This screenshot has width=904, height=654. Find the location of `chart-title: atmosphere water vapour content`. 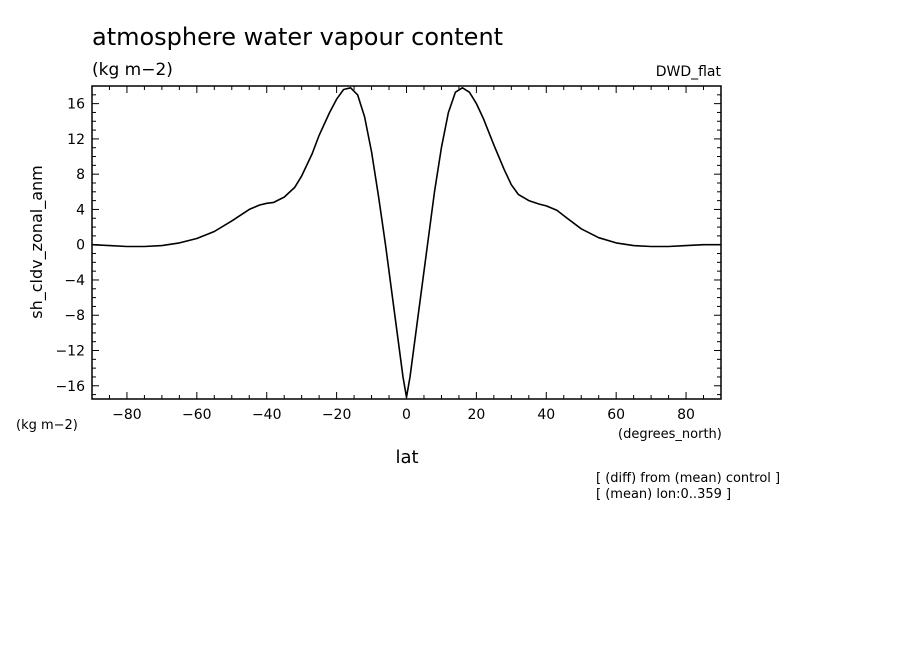

chart-title: atmosphere water vapour content is located at coordinates (297, 37).